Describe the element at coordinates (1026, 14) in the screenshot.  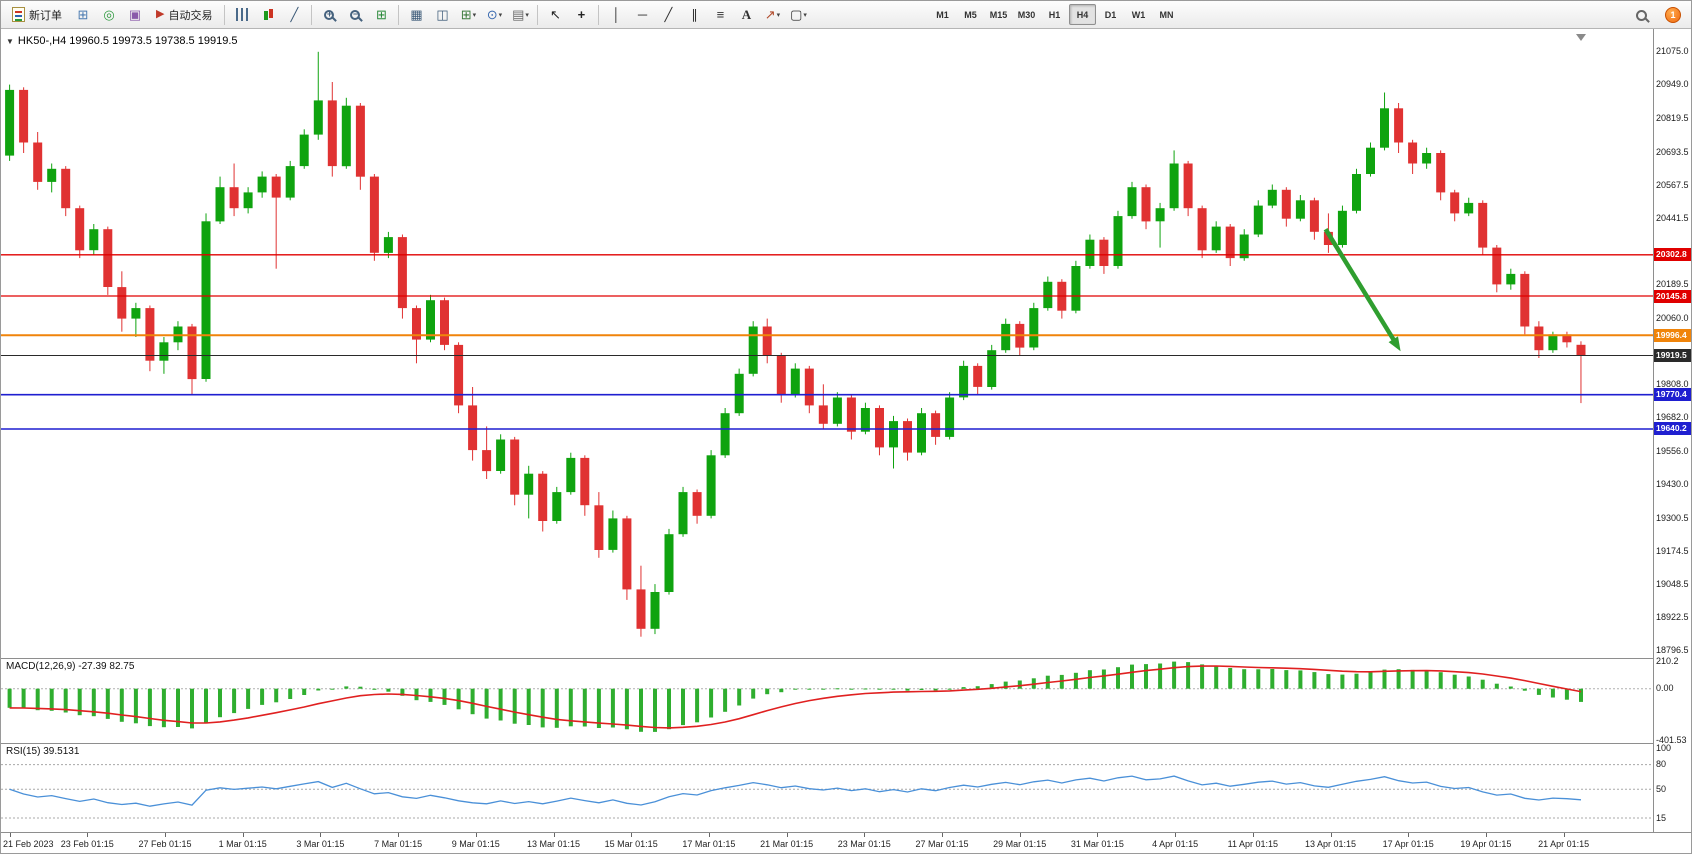
I see `timeframe-button-m30: M30` at that location.